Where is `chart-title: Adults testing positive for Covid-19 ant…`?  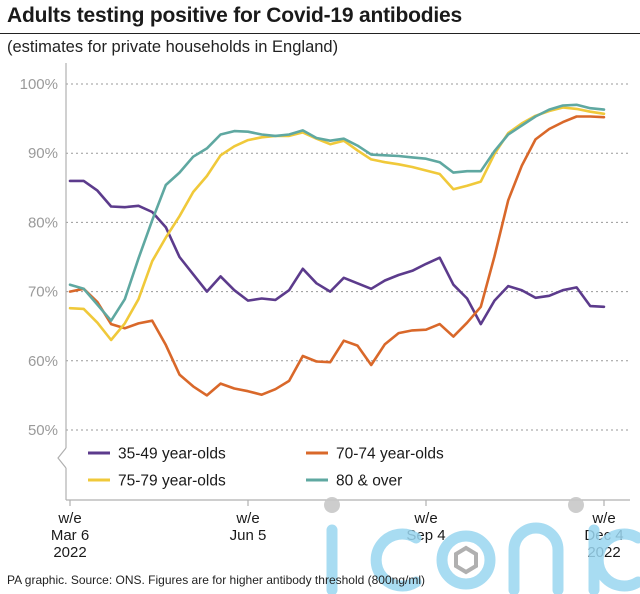 chart-title: Adults testing positive for Covid-19 ant… is located at coordinates (234, 15).